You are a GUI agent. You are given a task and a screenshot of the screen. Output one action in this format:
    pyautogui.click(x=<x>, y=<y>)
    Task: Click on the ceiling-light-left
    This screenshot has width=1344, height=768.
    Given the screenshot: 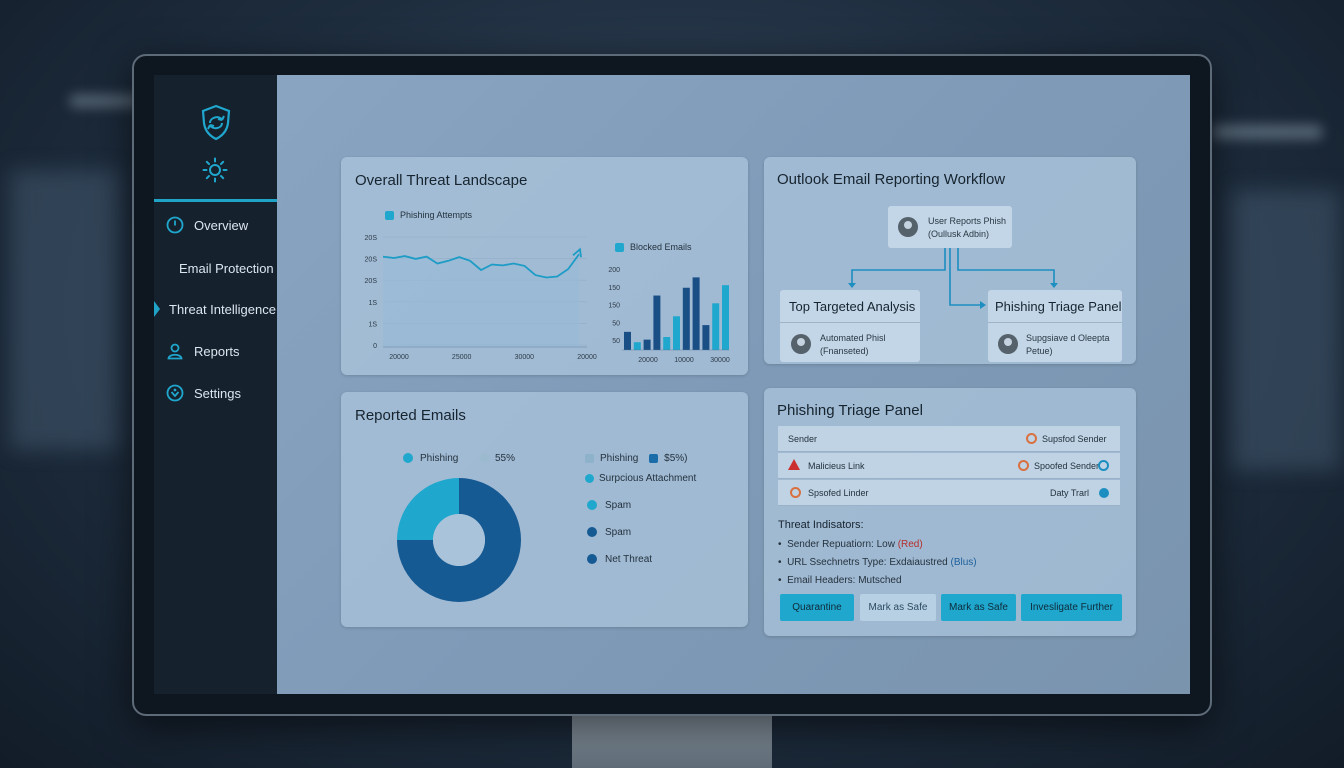 What is the action you would take?
    pyautogui.click(x=105, y=101)
    